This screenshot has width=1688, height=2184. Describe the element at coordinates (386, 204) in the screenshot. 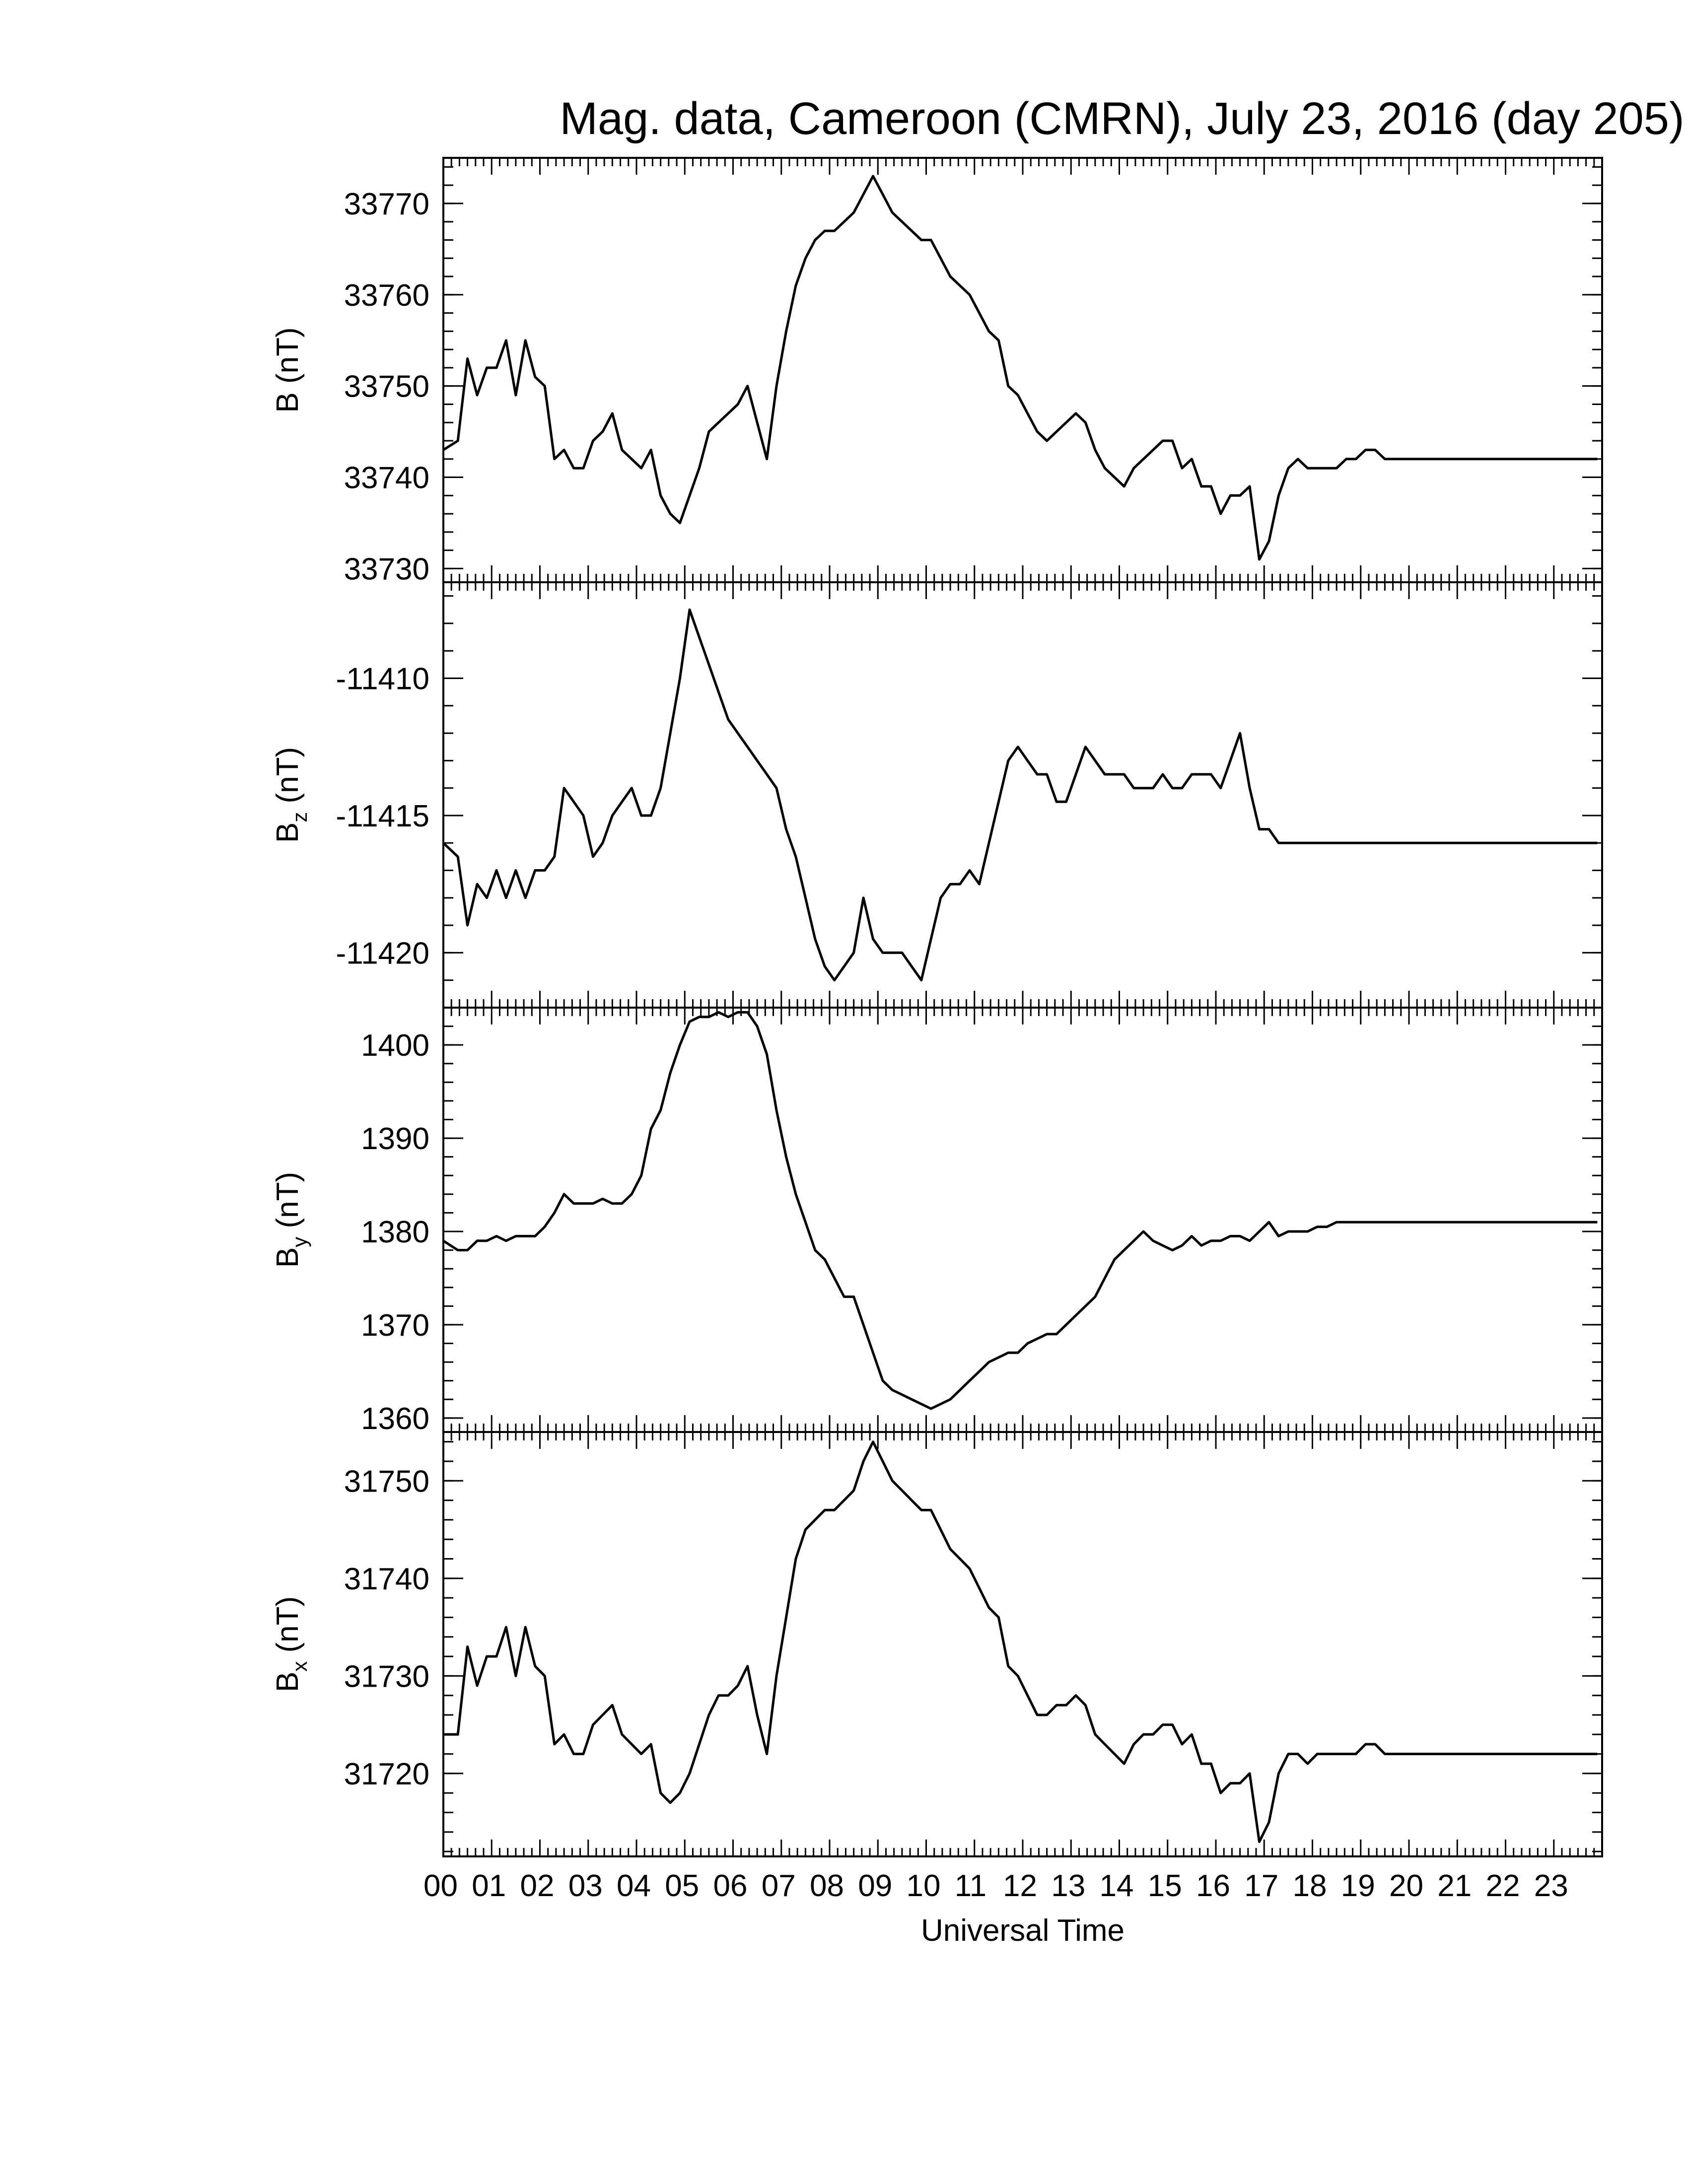

I see `y-tick-label: 33770` at that location.